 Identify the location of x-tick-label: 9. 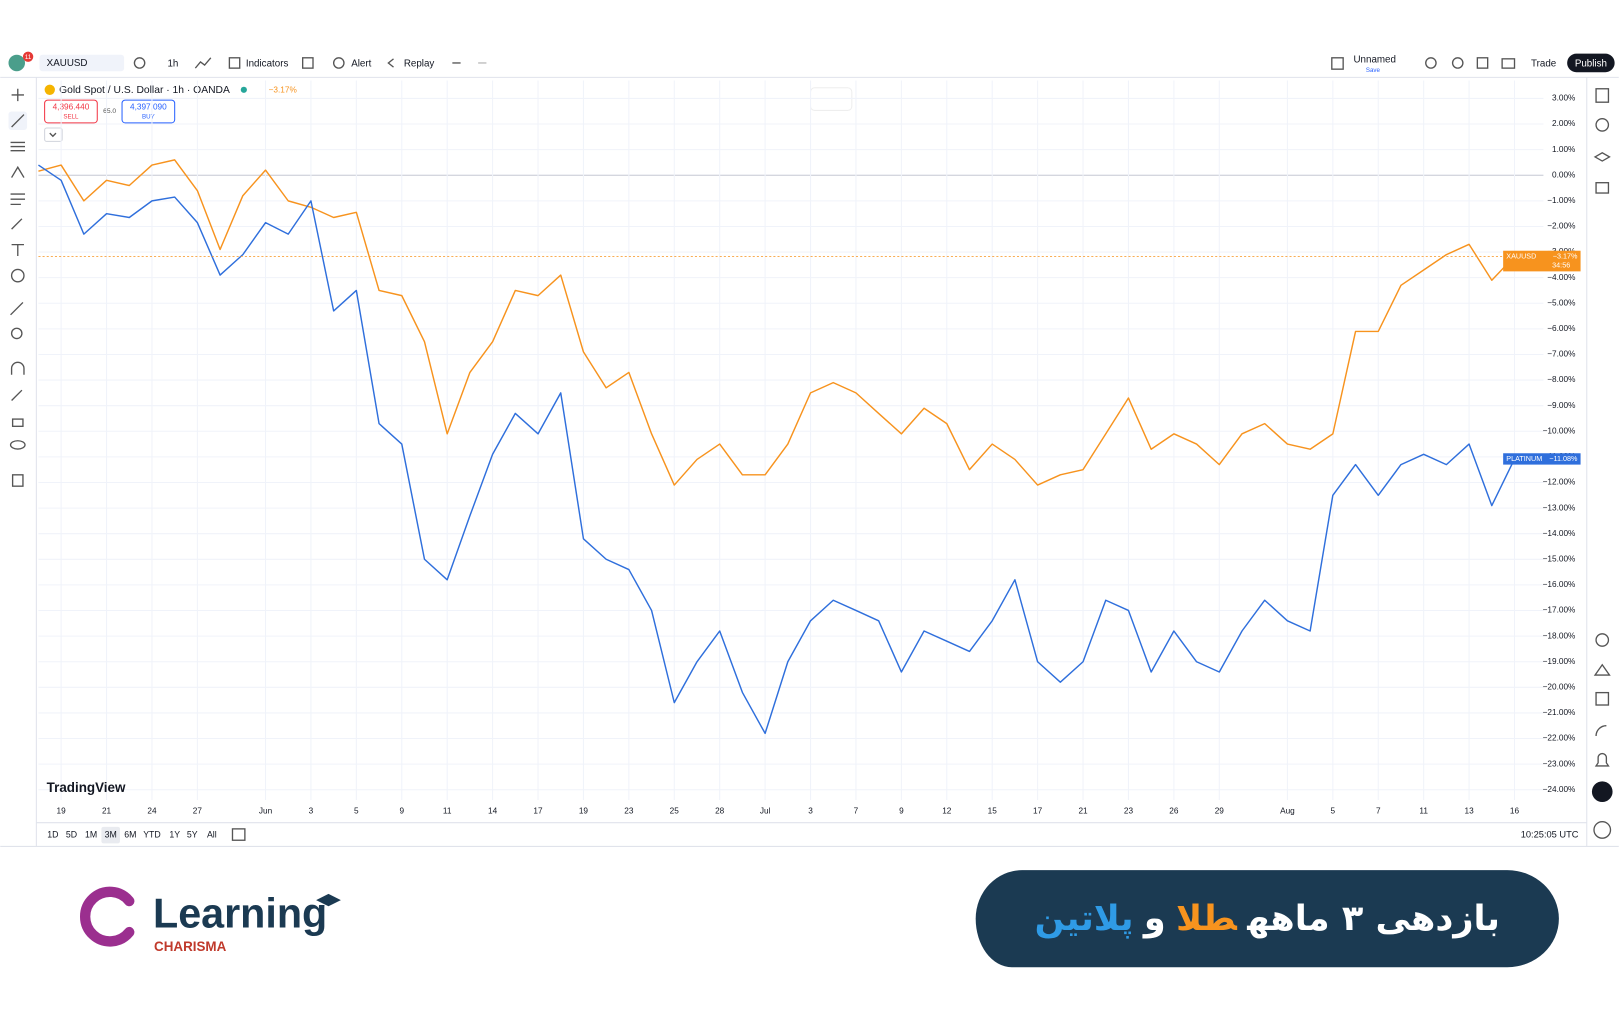
(401, 811).